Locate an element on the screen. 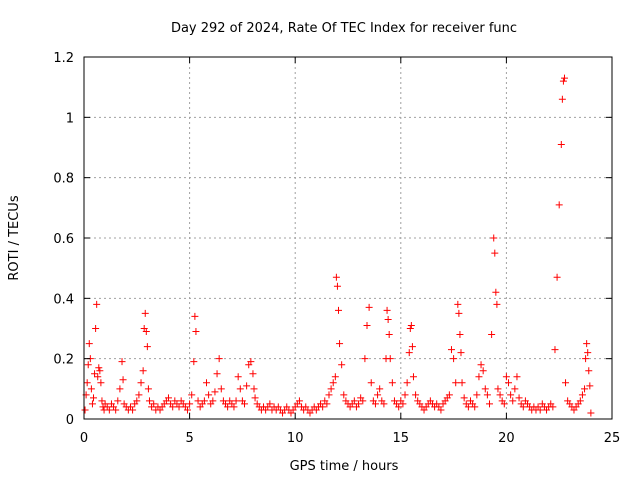 The image size is (640, 480). y-axis-label: ROTI / TECUs is located at coordinates (14, 237).